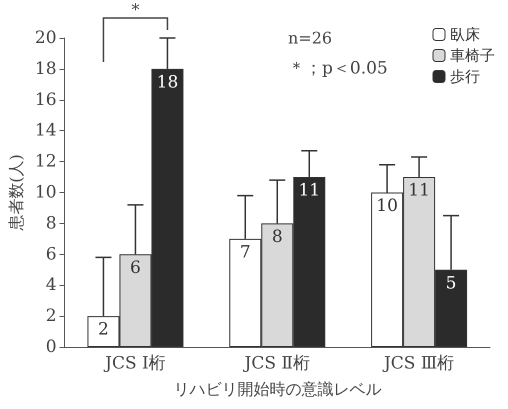 The width and height of the screenshot is (508, 409). Describe the element at coordinates (135, 268) in the screenshot. I see `data-label: 6` at that location.